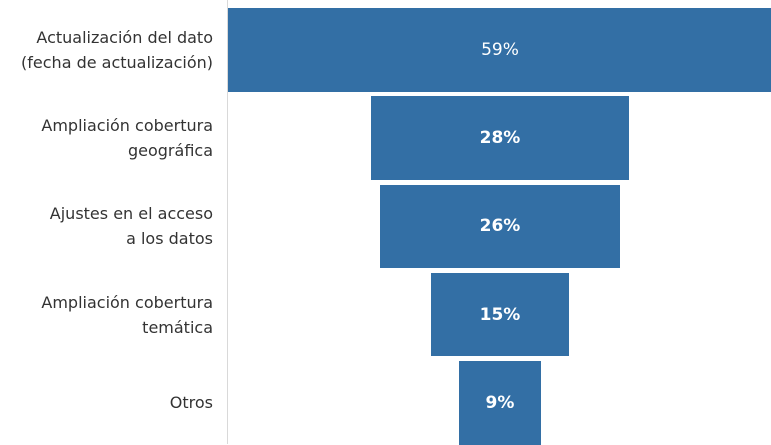  I want to click on category-label: Ampliación cobertura temática, so click(127, 314).